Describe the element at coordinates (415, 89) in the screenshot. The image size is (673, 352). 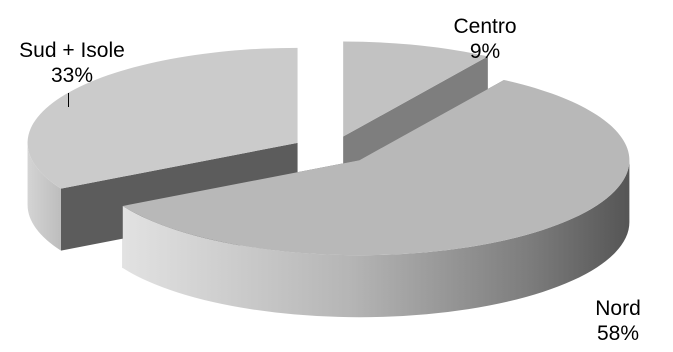
I see `slice-top-face` at that location.